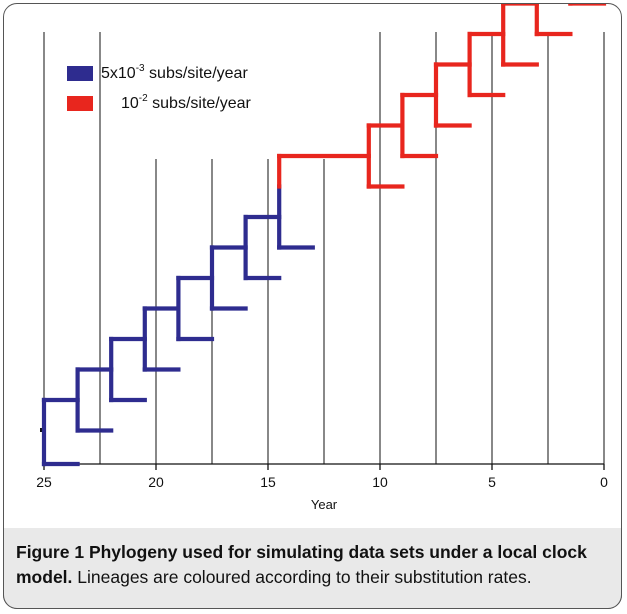 The width and height of the screenshot is (627, 614). Describe the element at coordinates (41, 430) in the screenshot. I see `root-marker` at that location.